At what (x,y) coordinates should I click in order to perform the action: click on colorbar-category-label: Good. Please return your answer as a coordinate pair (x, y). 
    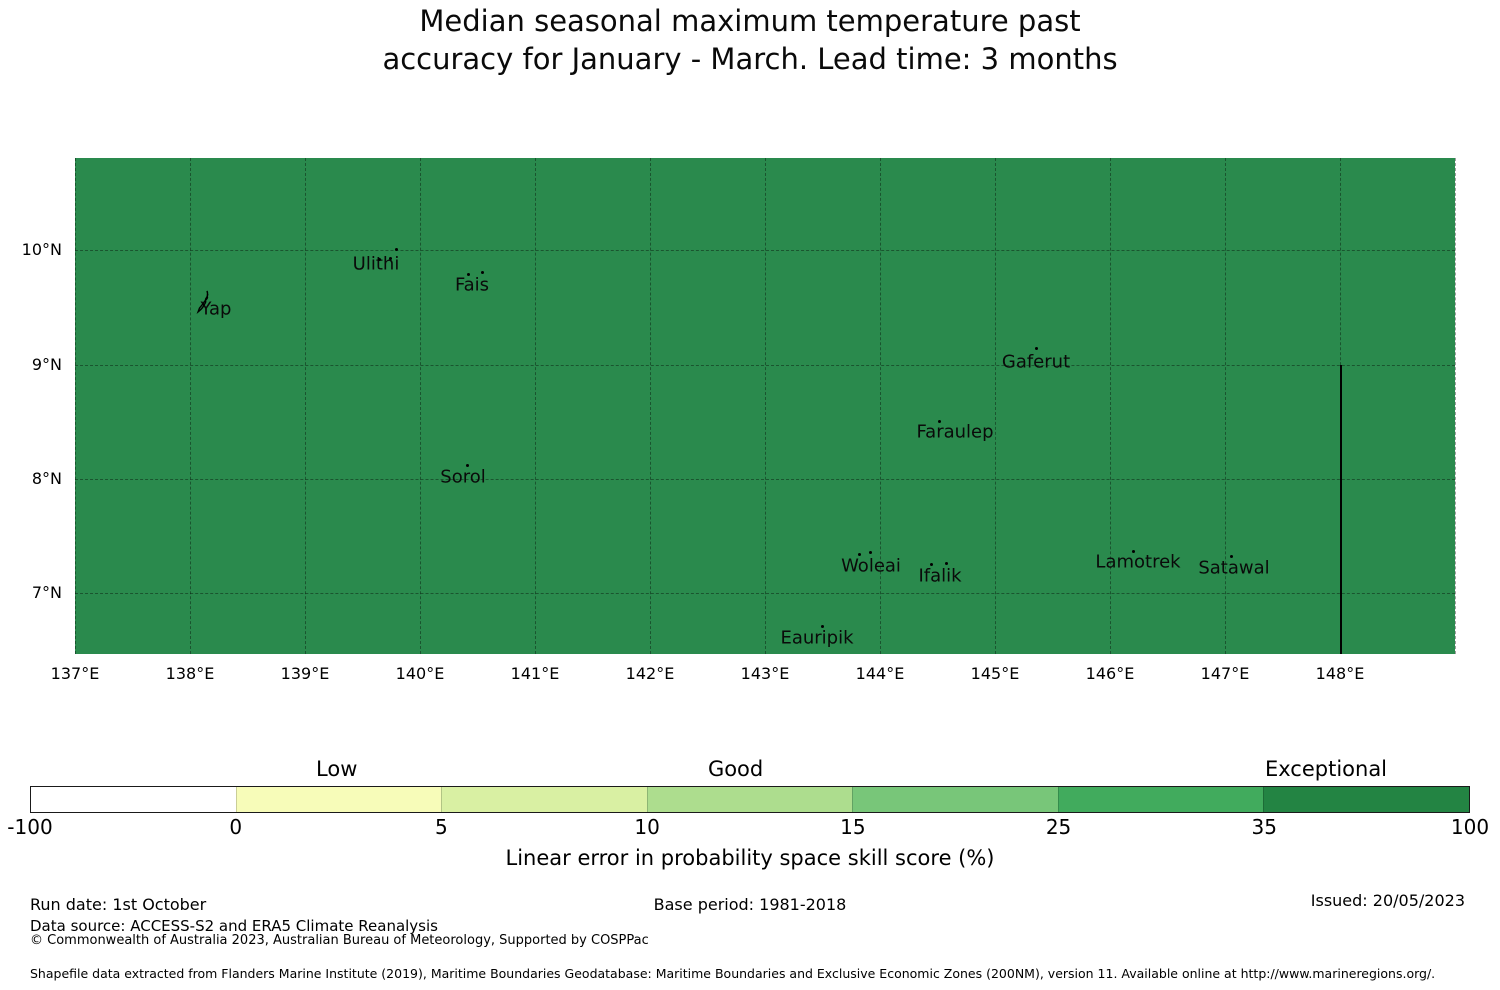
    Looking at the image, I should click on (735, 769).